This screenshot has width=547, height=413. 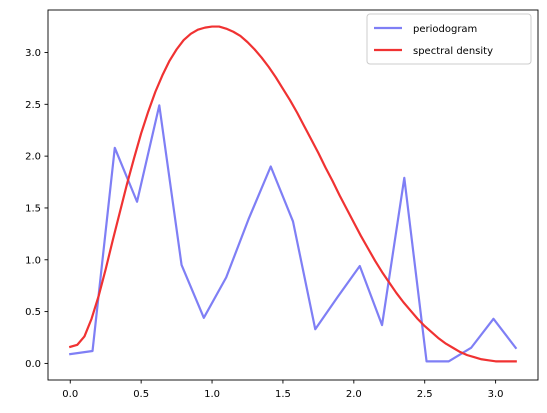 What do you see at coordinates (212, 394) in the screenshot?
I see `x-tick-label: 1.0` at bounding box center [212, 394].